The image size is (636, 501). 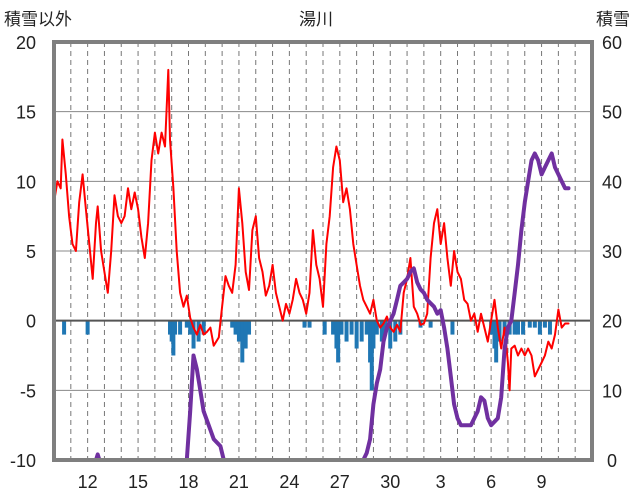 What do you see at coordinates (28, 391) in the screenshot?
I see `y-left-tick-label: -5` at bounding box center [28, 391].